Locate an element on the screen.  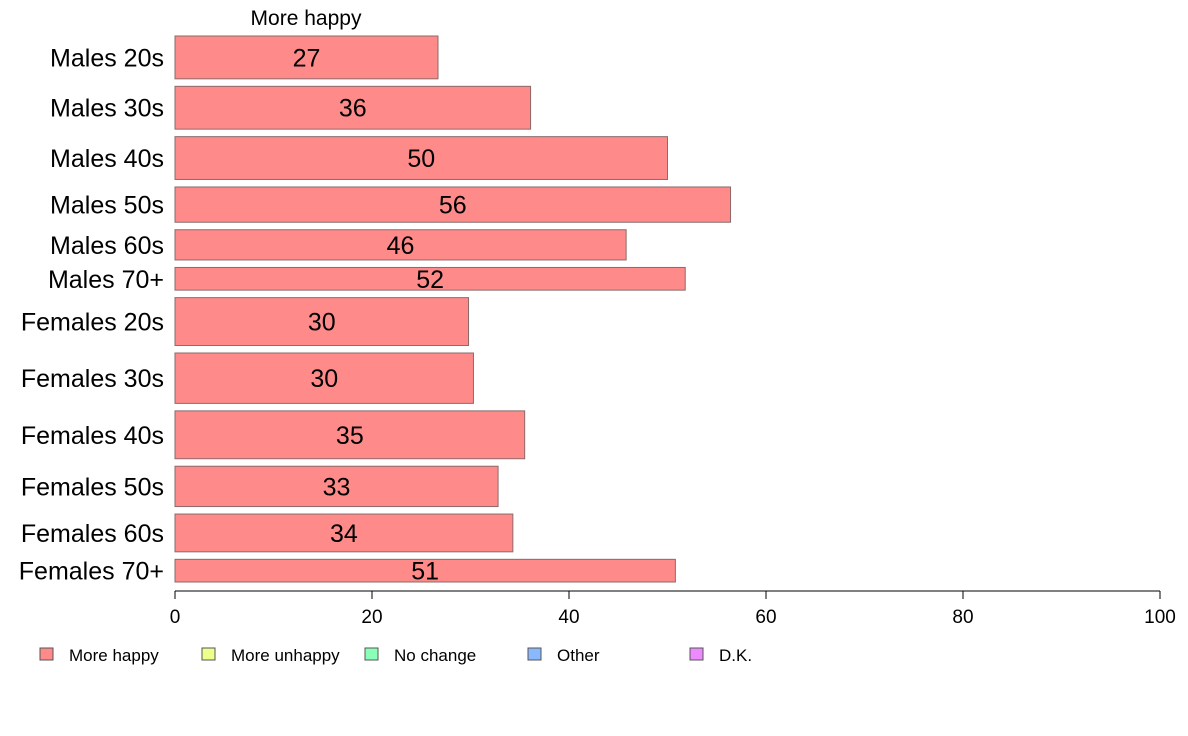
legend-label: Other is located at coordinates (578, 655).